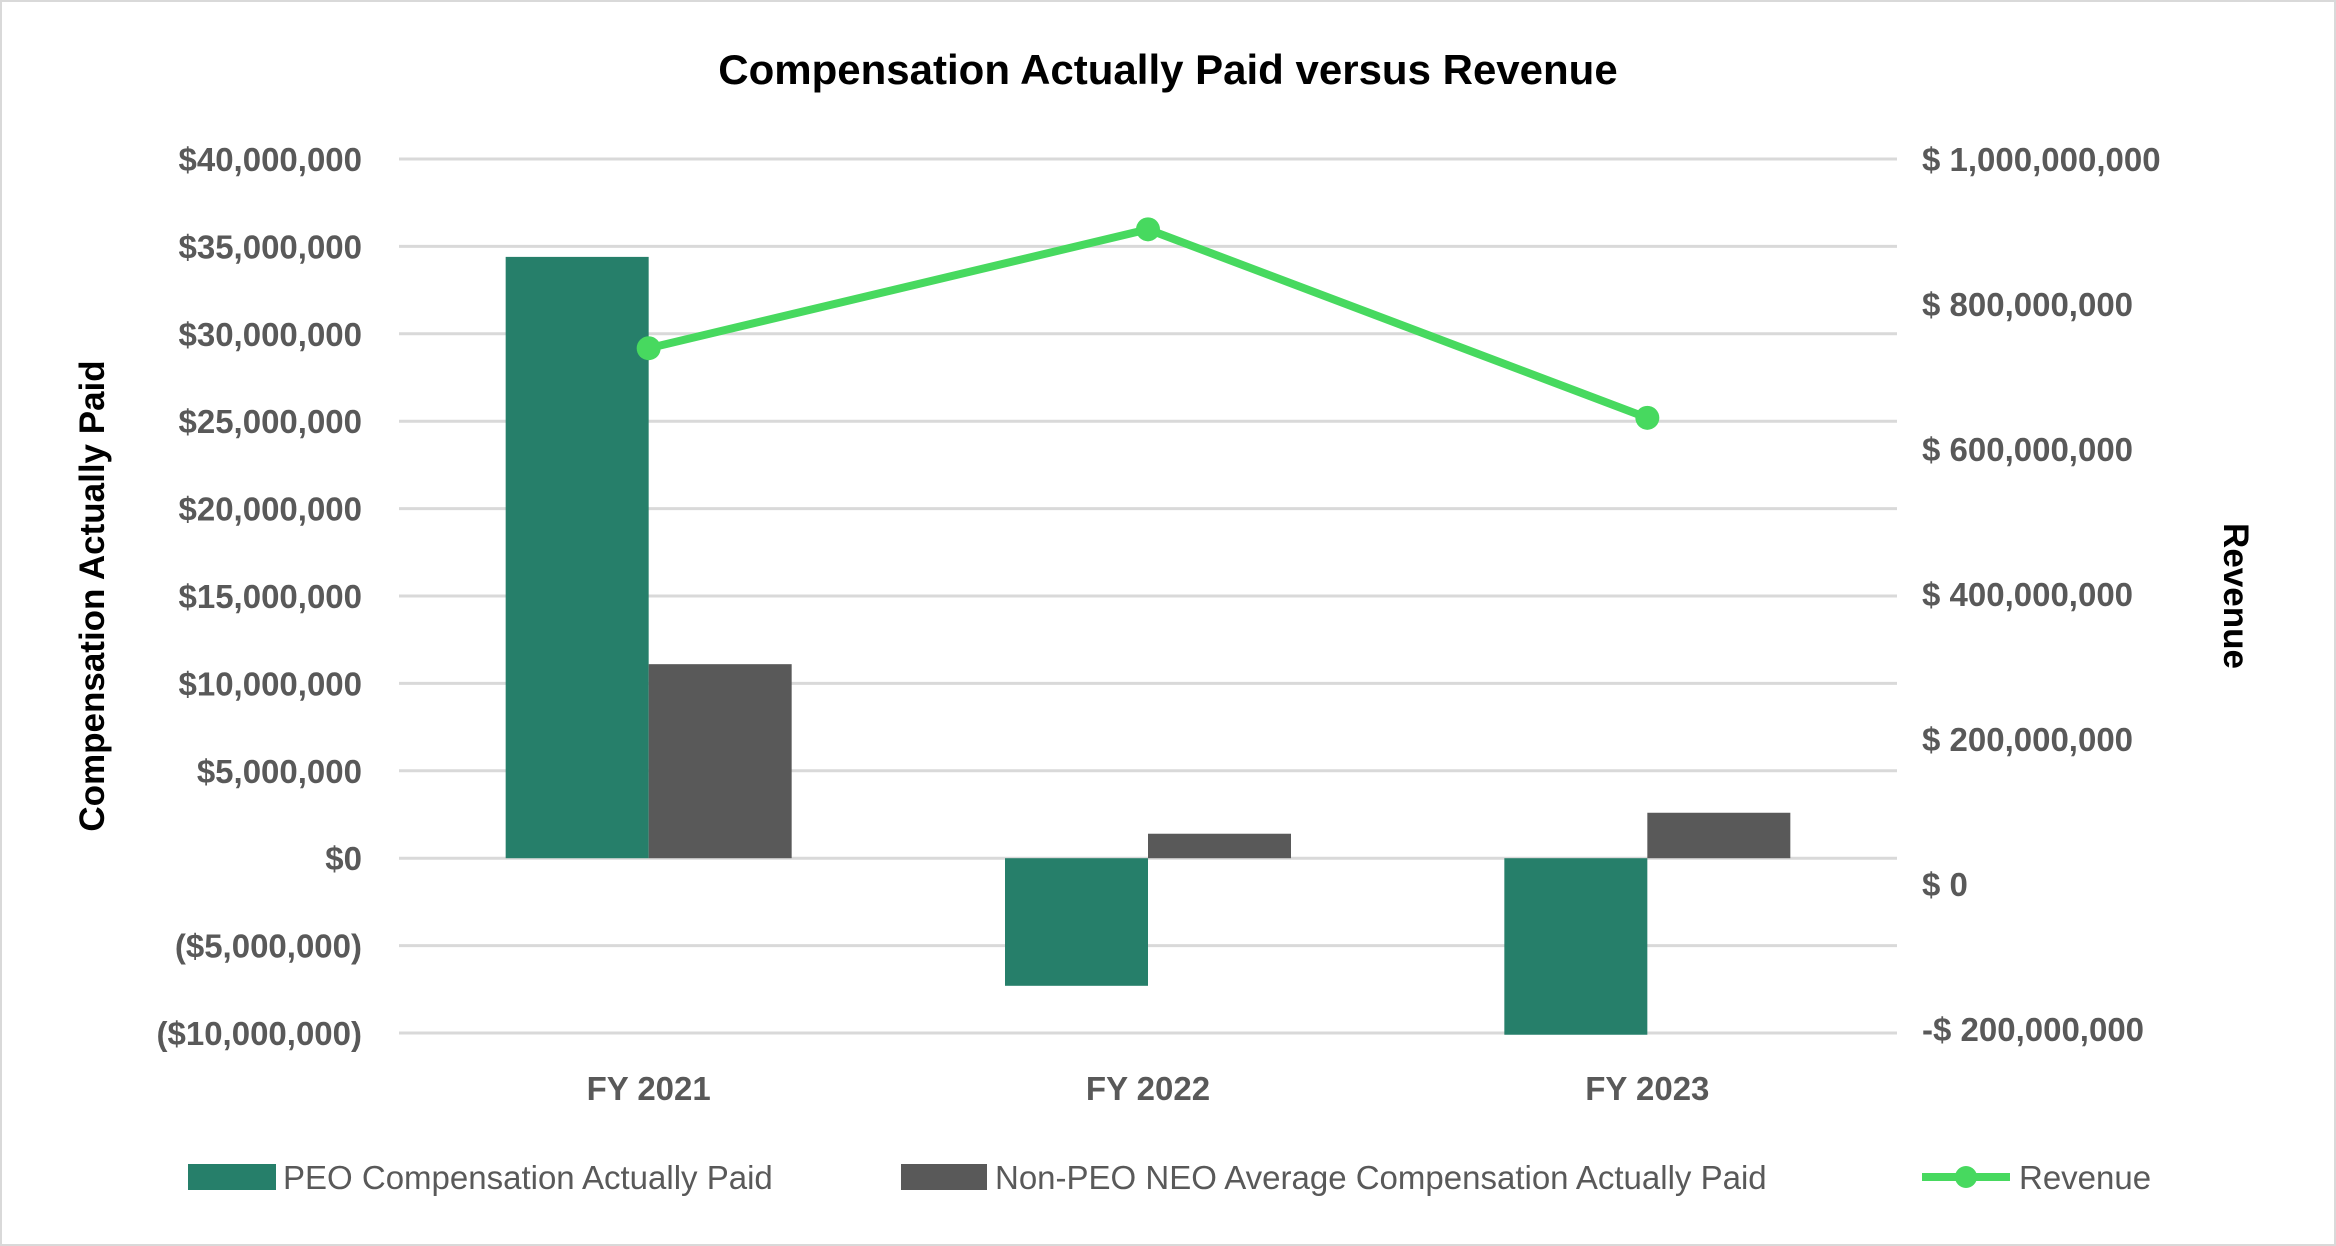 The height and width of the screenshot is (1246, 2336). Describe the element at coordinates (92, 595) in the screenshot. I see `y-axis-title: Compensation Actually Paid` at that location.